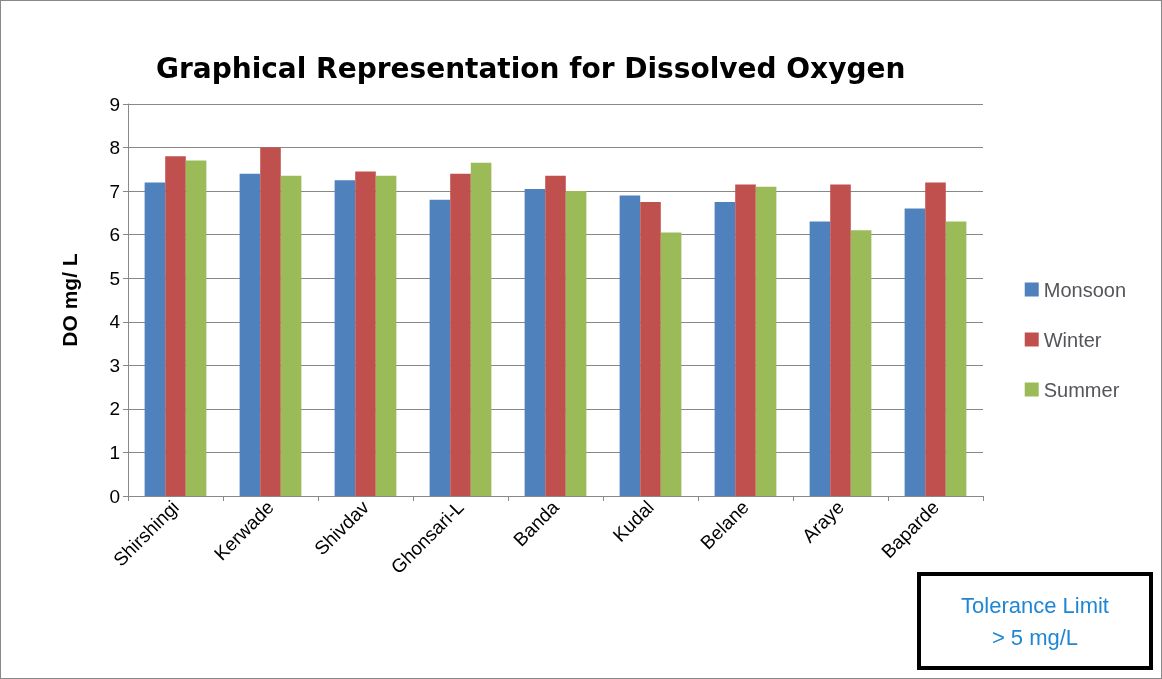  What do you see at coordinates (114, 278) in the screenshot?
I see `y-tick-label: 5` at bounding box center [114, 278].